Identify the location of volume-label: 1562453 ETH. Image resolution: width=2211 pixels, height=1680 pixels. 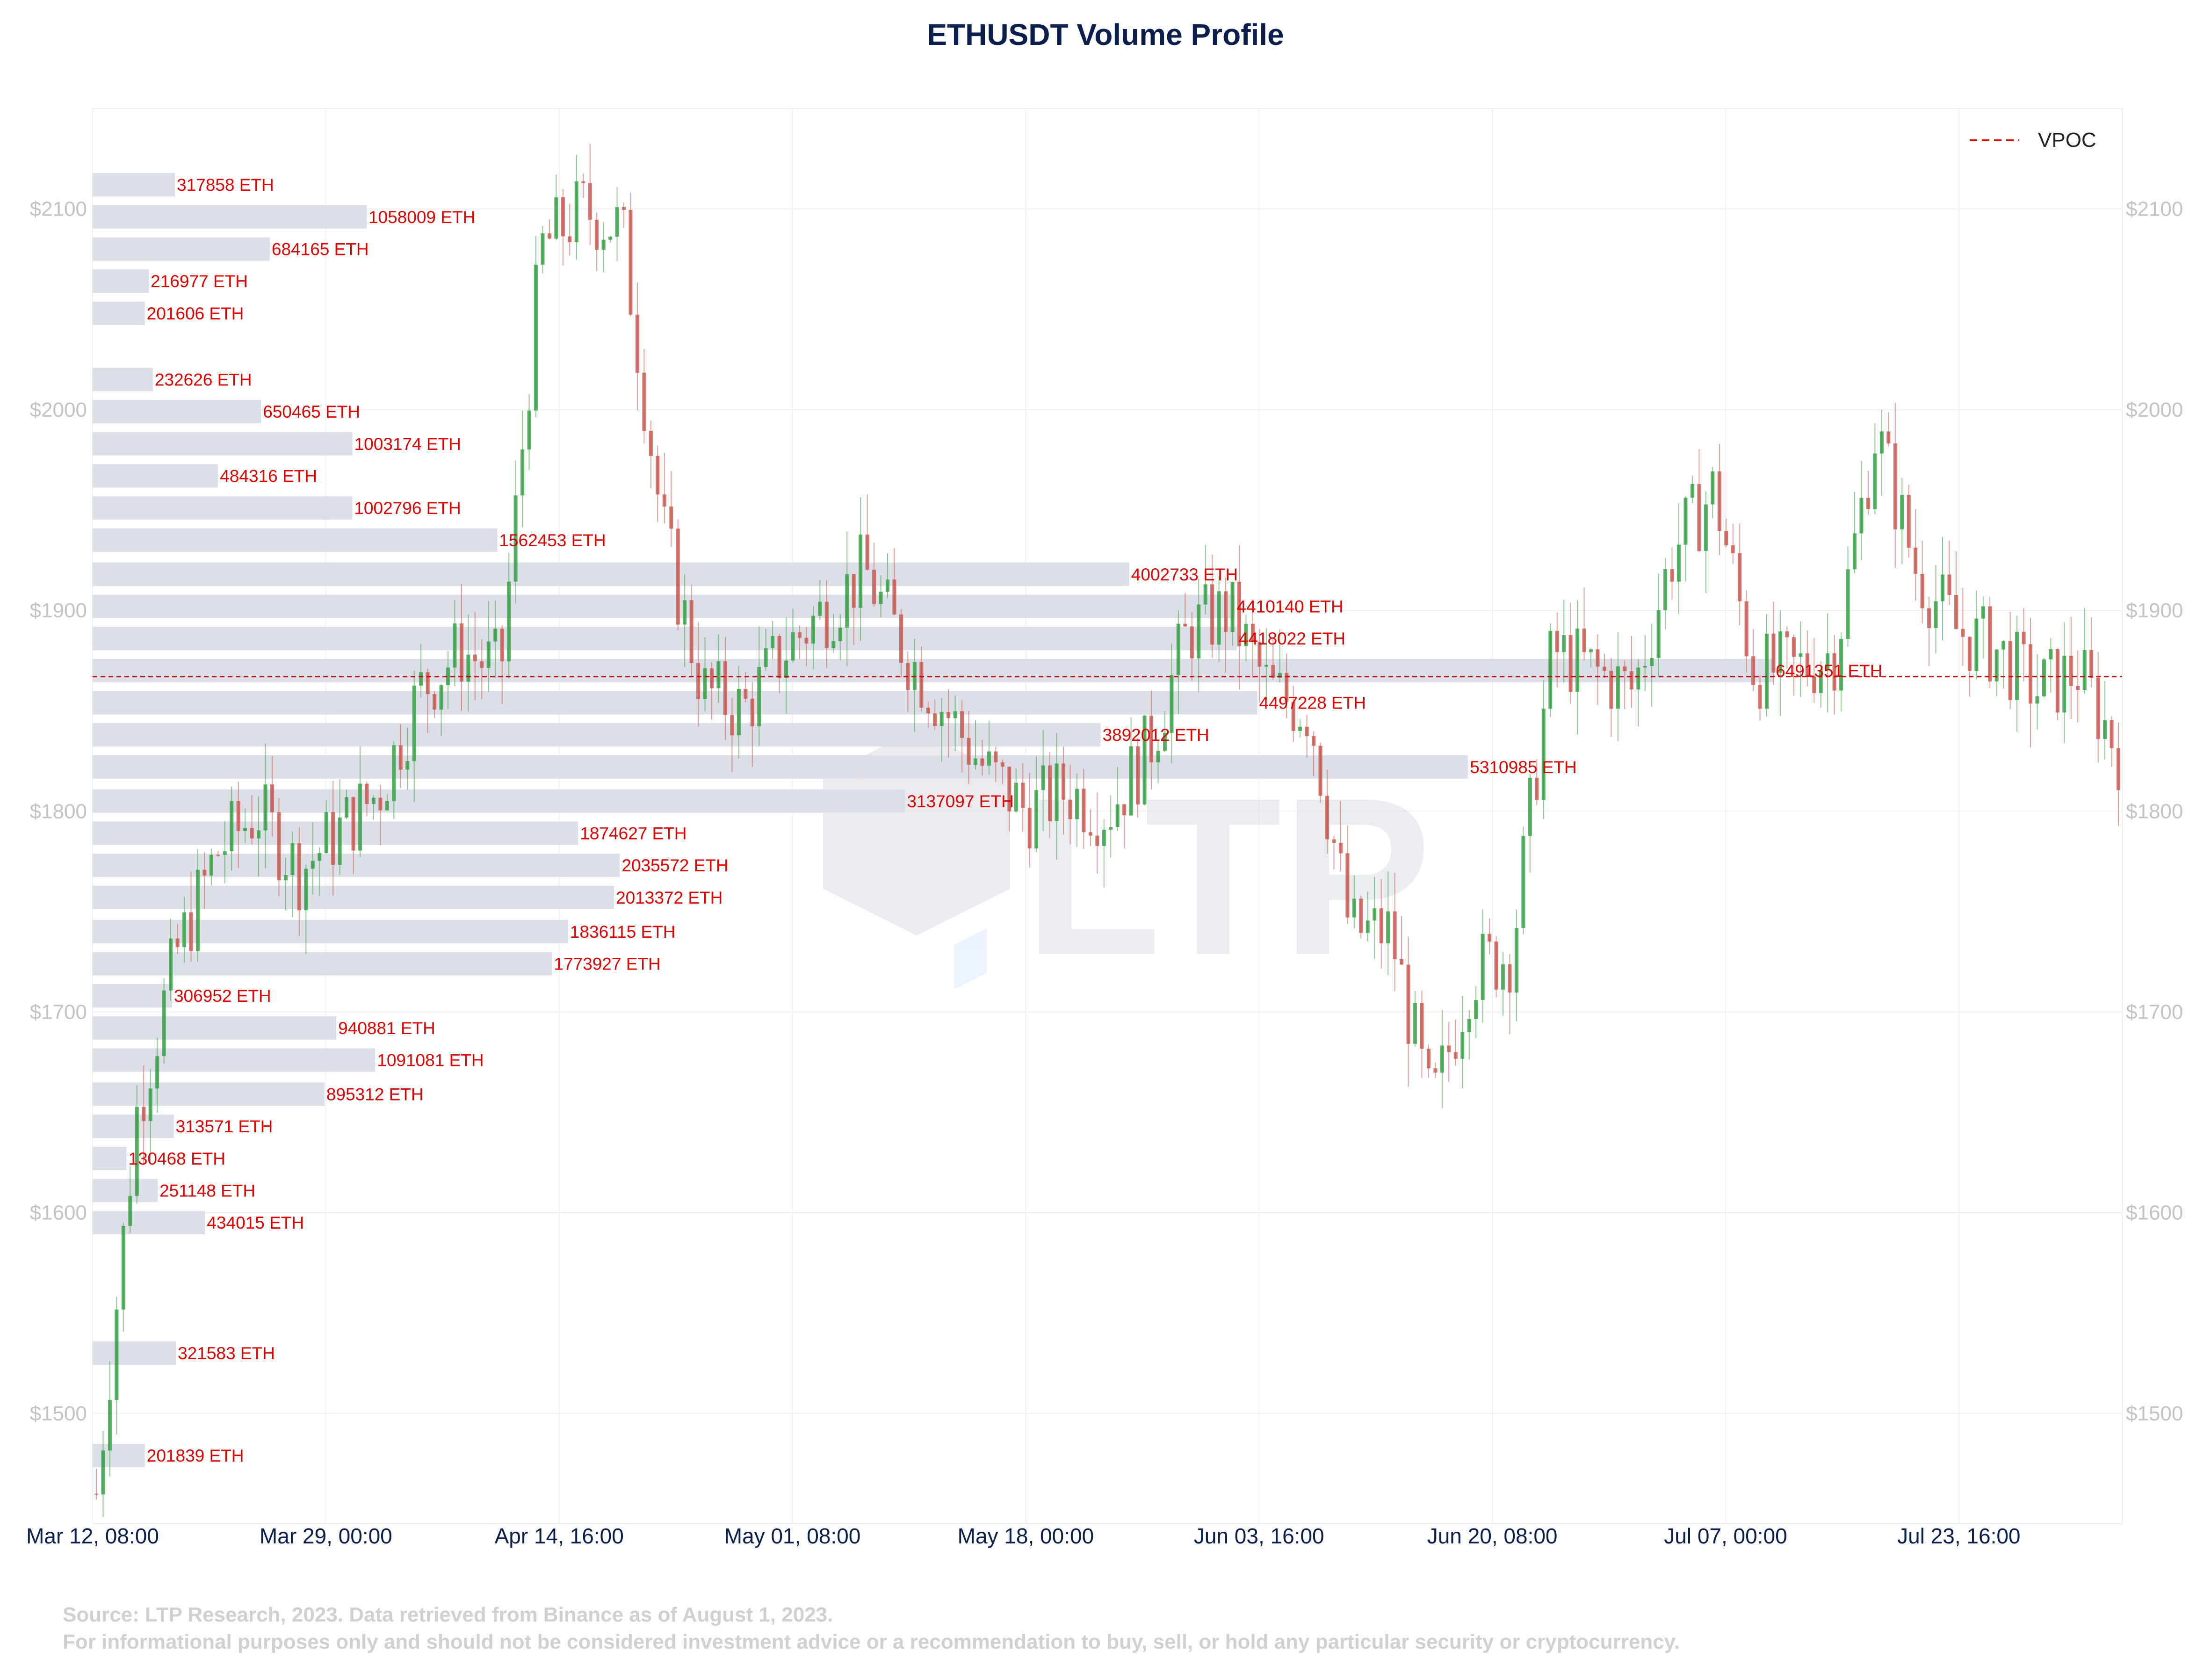
(552, 540).